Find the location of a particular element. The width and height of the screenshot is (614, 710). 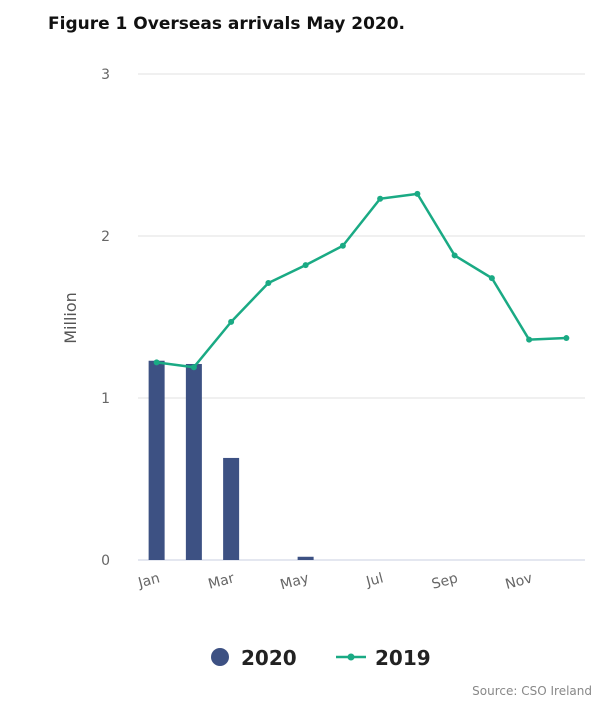

y-tick-label: 1 is located at coordinates (105, 399).